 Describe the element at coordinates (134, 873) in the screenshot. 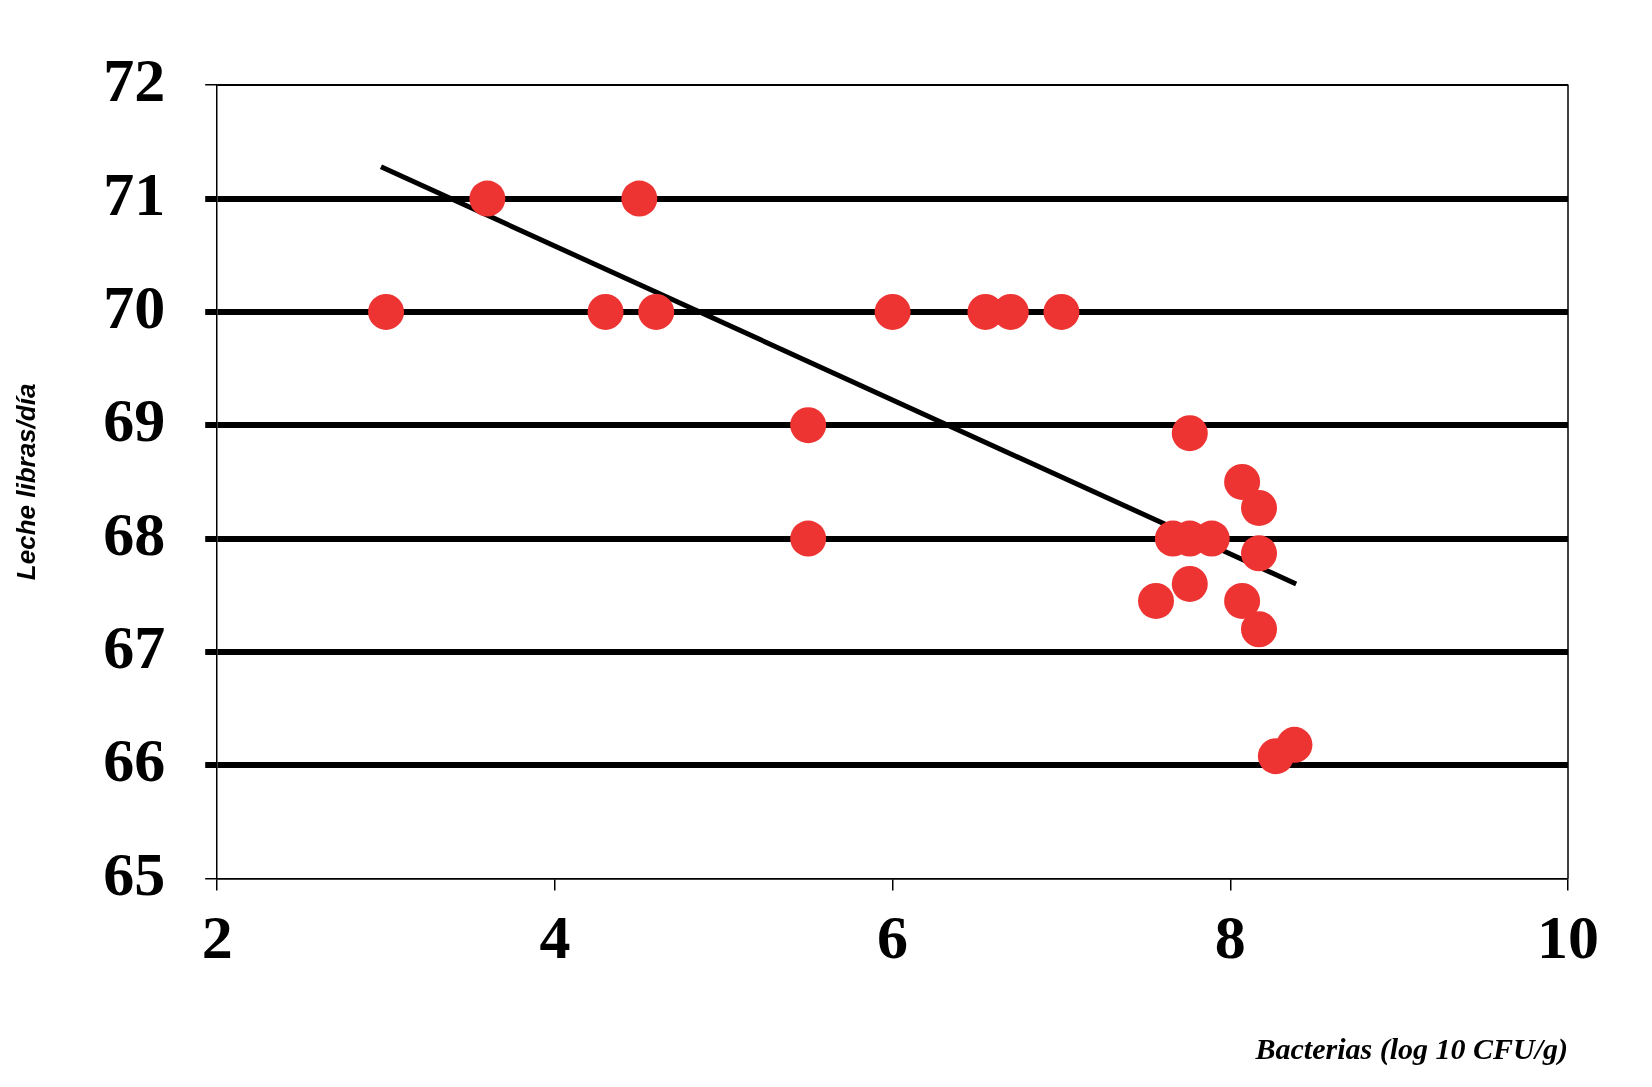

I see `y-tick-label: 65` at that location.